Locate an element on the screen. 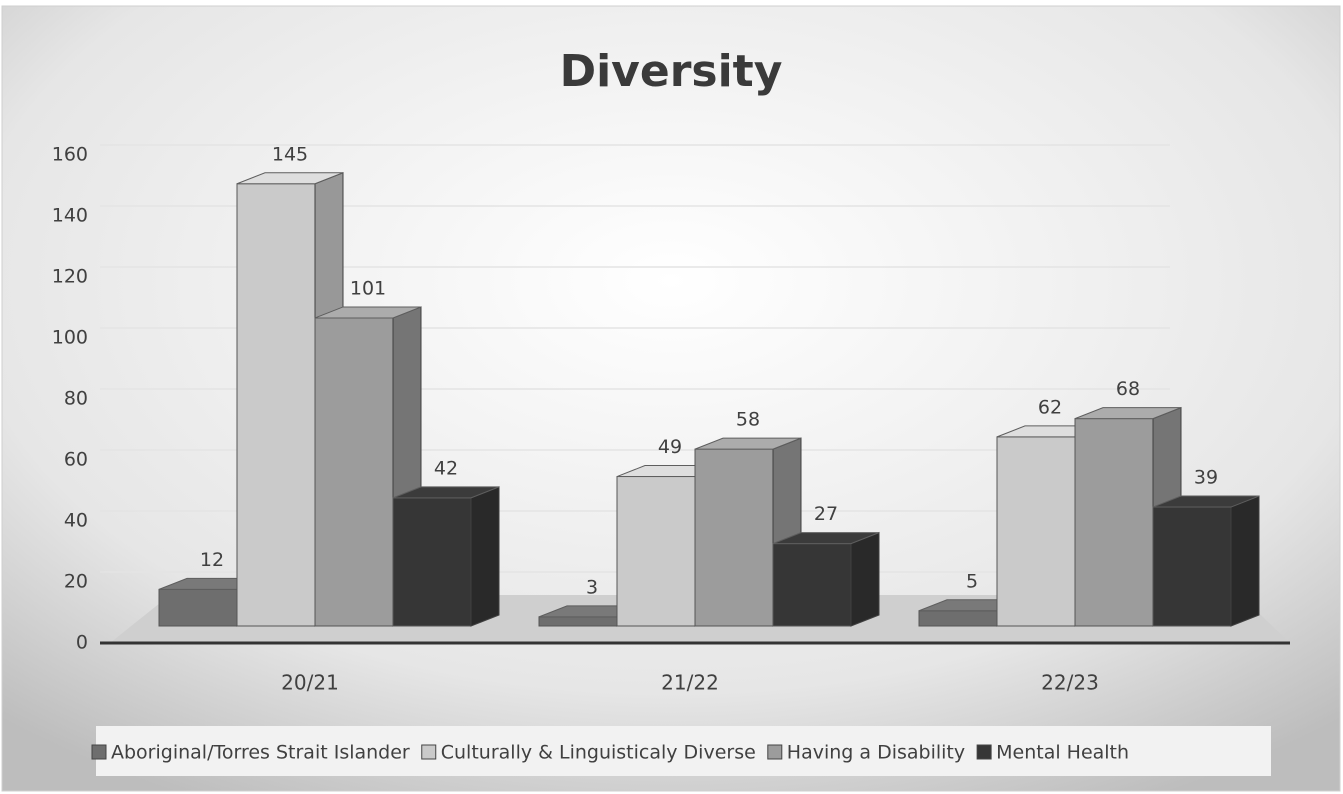 This screenshot has width=1343, height=794. legend-label: Mental Health is located at coordinates (1062, 753).